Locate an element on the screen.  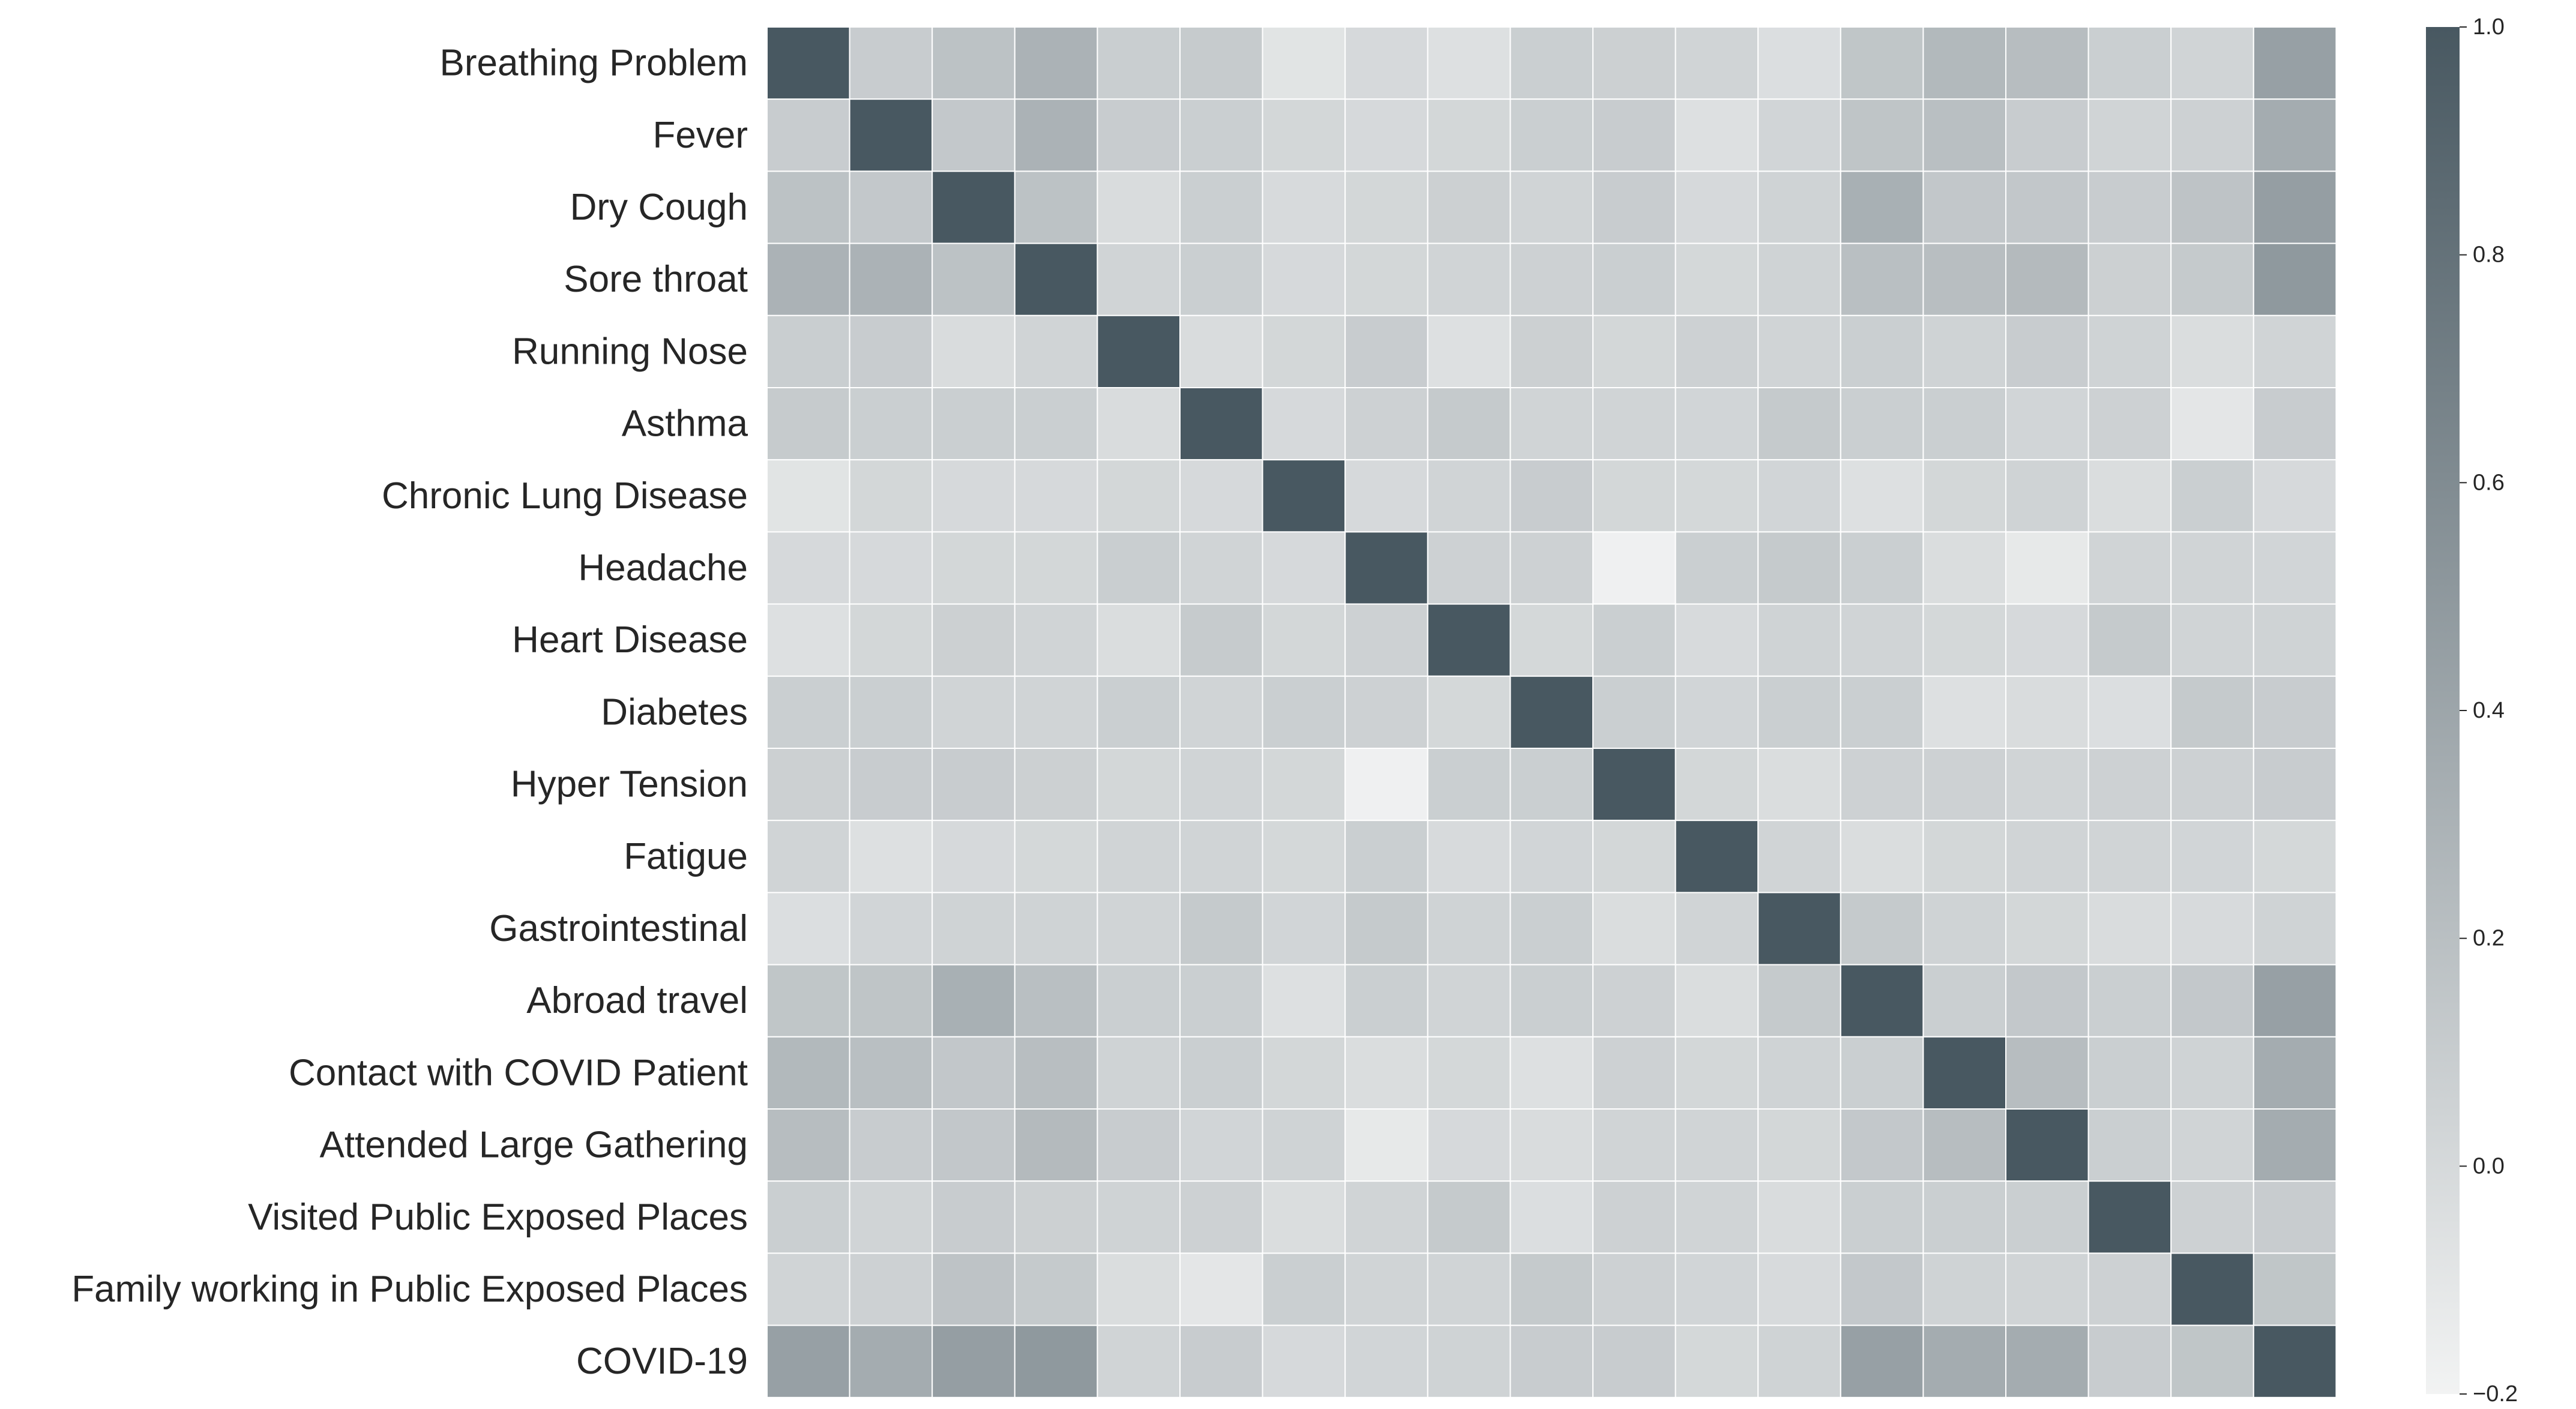
heatmap-cell-heart-disease-x-hyper-tension is located at coordinates (1634, 640).